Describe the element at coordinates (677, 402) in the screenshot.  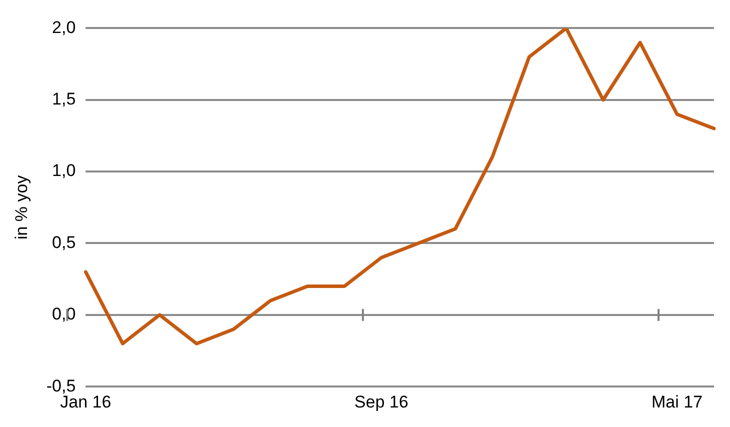
I see `x-tick-label: Mai 17` at that location.